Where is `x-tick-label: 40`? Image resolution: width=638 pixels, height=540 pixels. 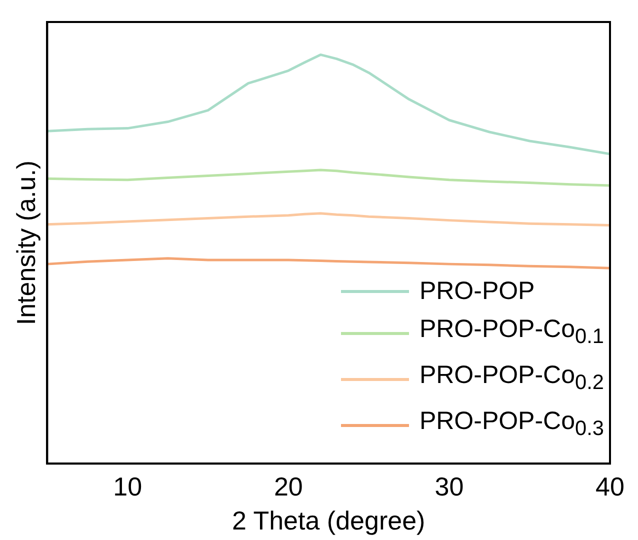
x-tick-label: 40 is located at coordinates (610, 486).